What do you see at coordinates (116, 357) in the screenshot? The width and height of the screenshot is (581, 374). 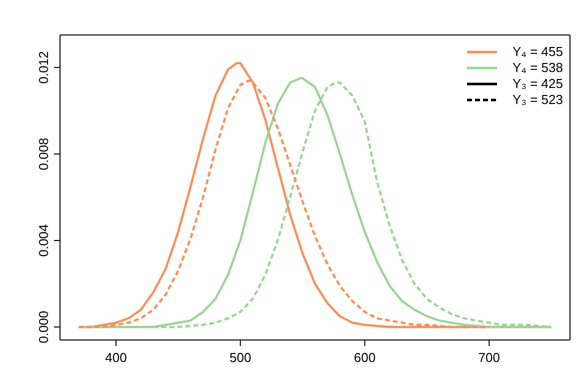 I see `x-tick-label: 400` at bounding box center [116, 357].